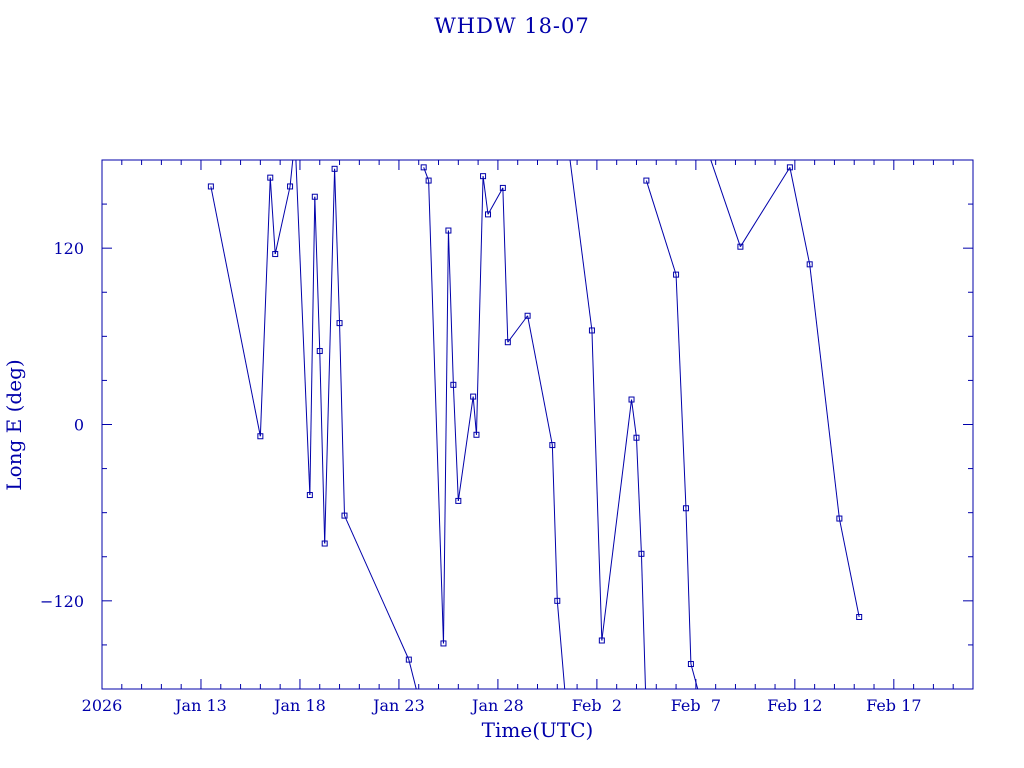  I want to click on x-tick-label: Feb 2, so click(597, 705).